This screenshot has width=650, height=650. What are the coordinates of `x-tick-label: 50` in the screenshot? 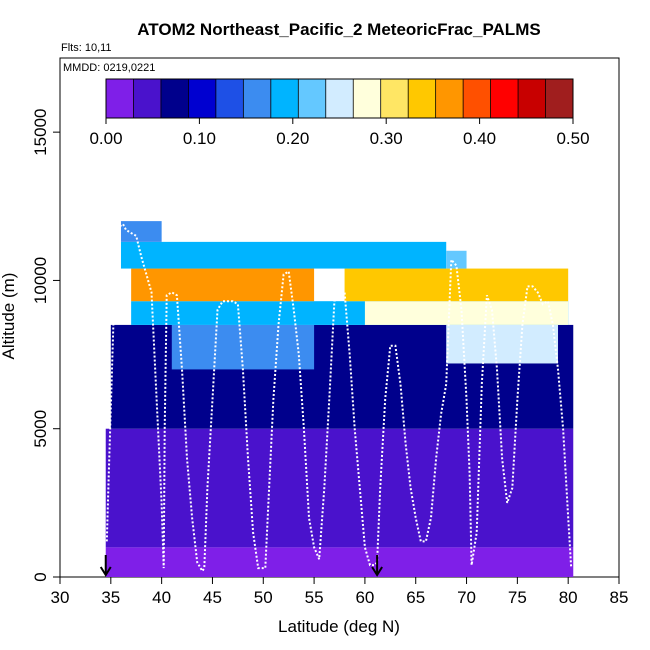 It's located at (263, 597).